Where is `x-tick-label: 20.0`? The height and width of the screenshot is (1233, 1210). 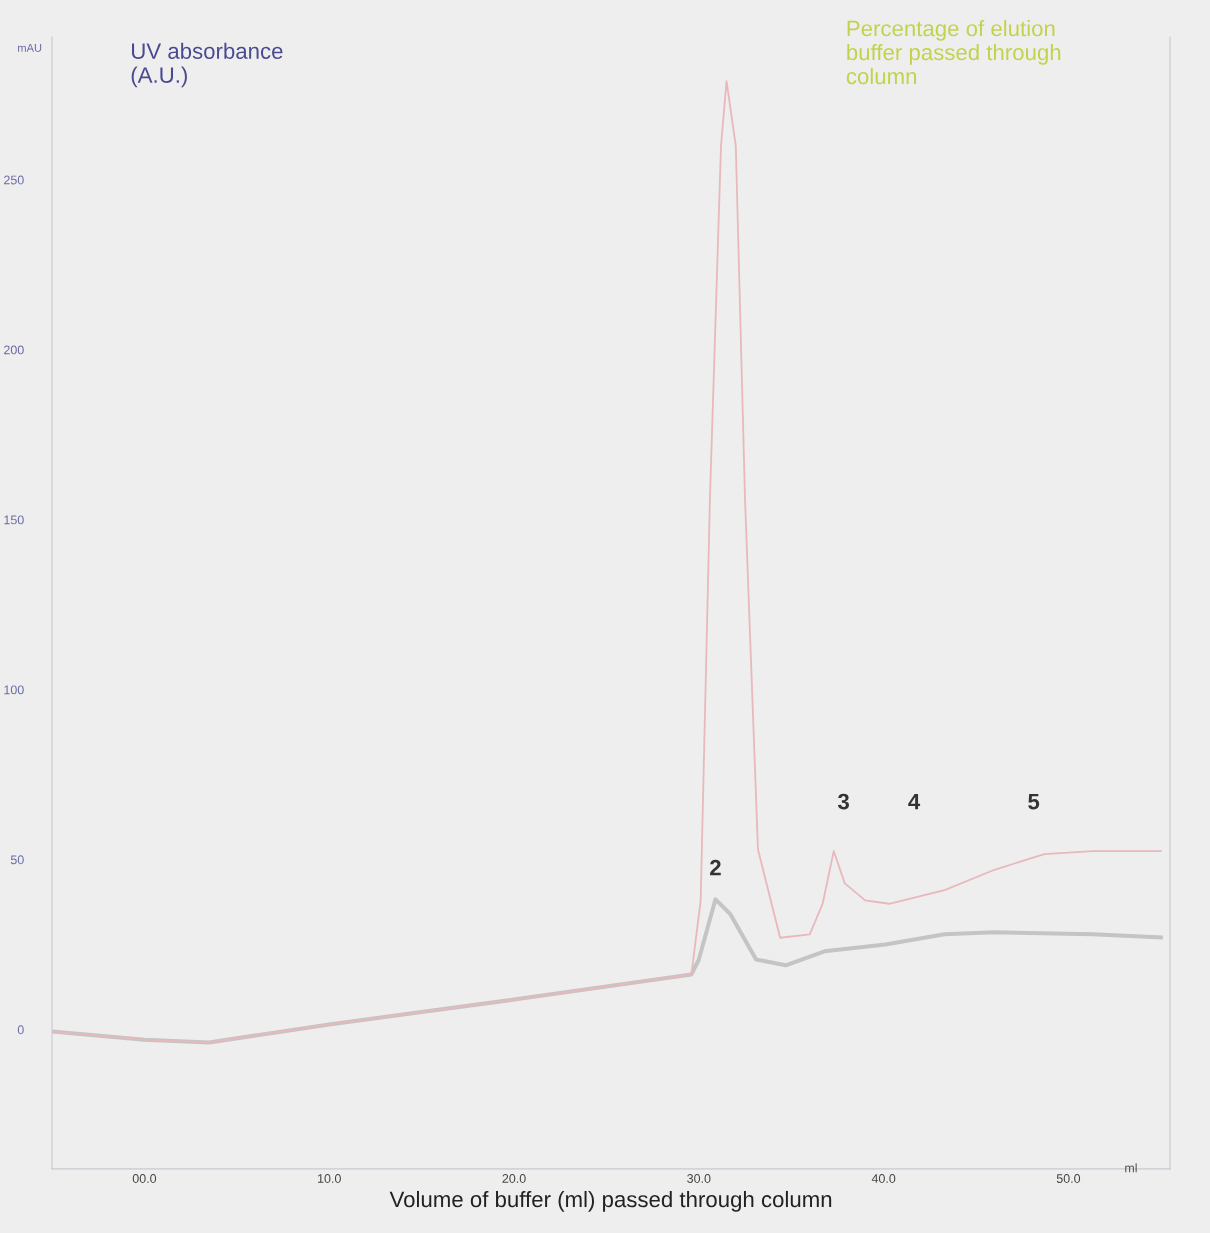 x-tick-label: 20.0 is located at coordinates (514, 1178).